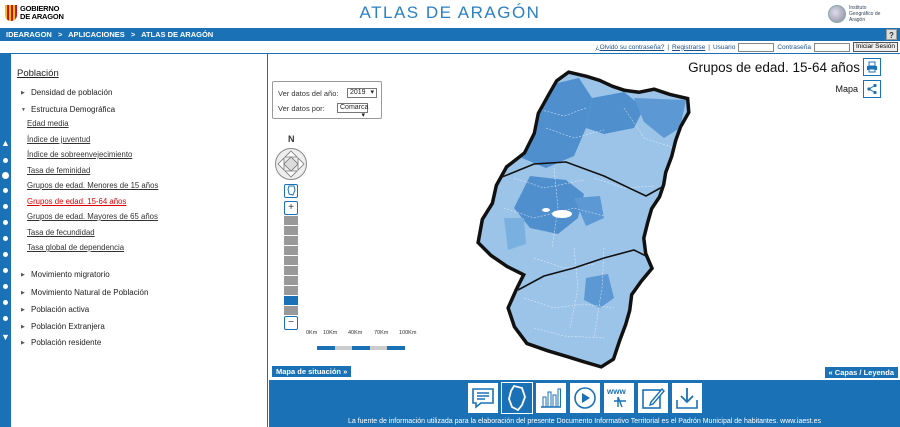 The height and width of the screenshot is (427, 900). Describe the element at coordinates (76, 247) in the screenshot. I see `sidebar-link-tasa-dependencia: Tasa global de dependencia` at that location.